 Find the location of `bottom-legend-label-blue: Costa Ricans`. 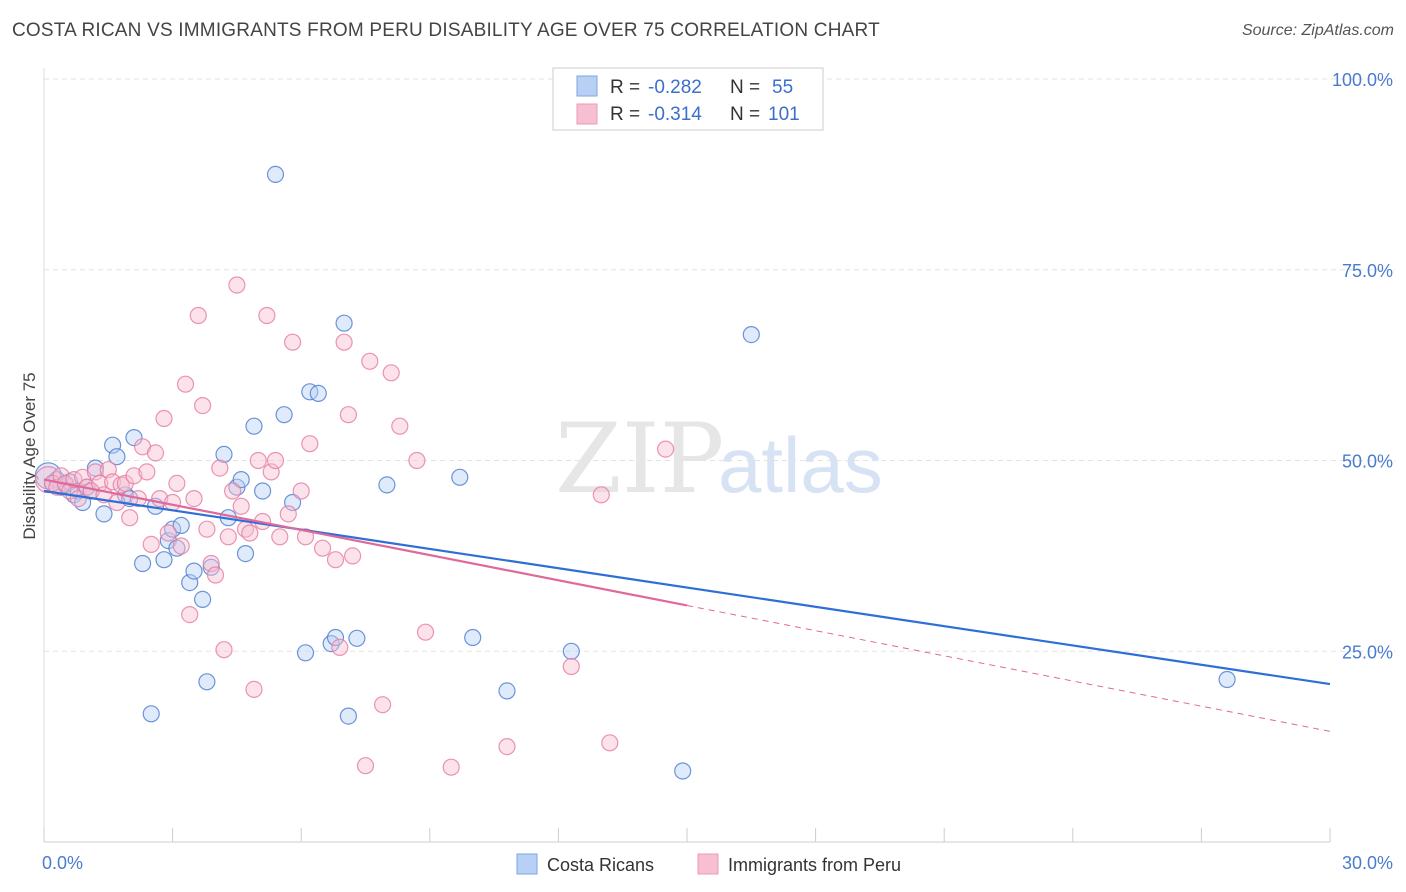

bottom-legend-label-blue: Costa Ricans is located at coordinates (600, 865).